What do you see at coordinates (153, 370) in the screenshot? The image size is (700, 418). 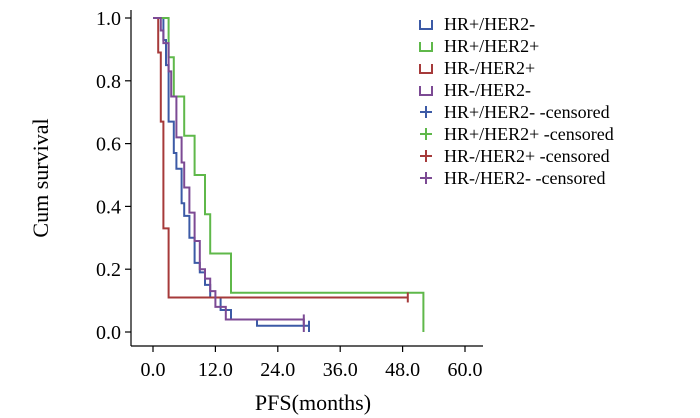 I see `x-tick-label: 0.0` at bounding box center [153, 370].